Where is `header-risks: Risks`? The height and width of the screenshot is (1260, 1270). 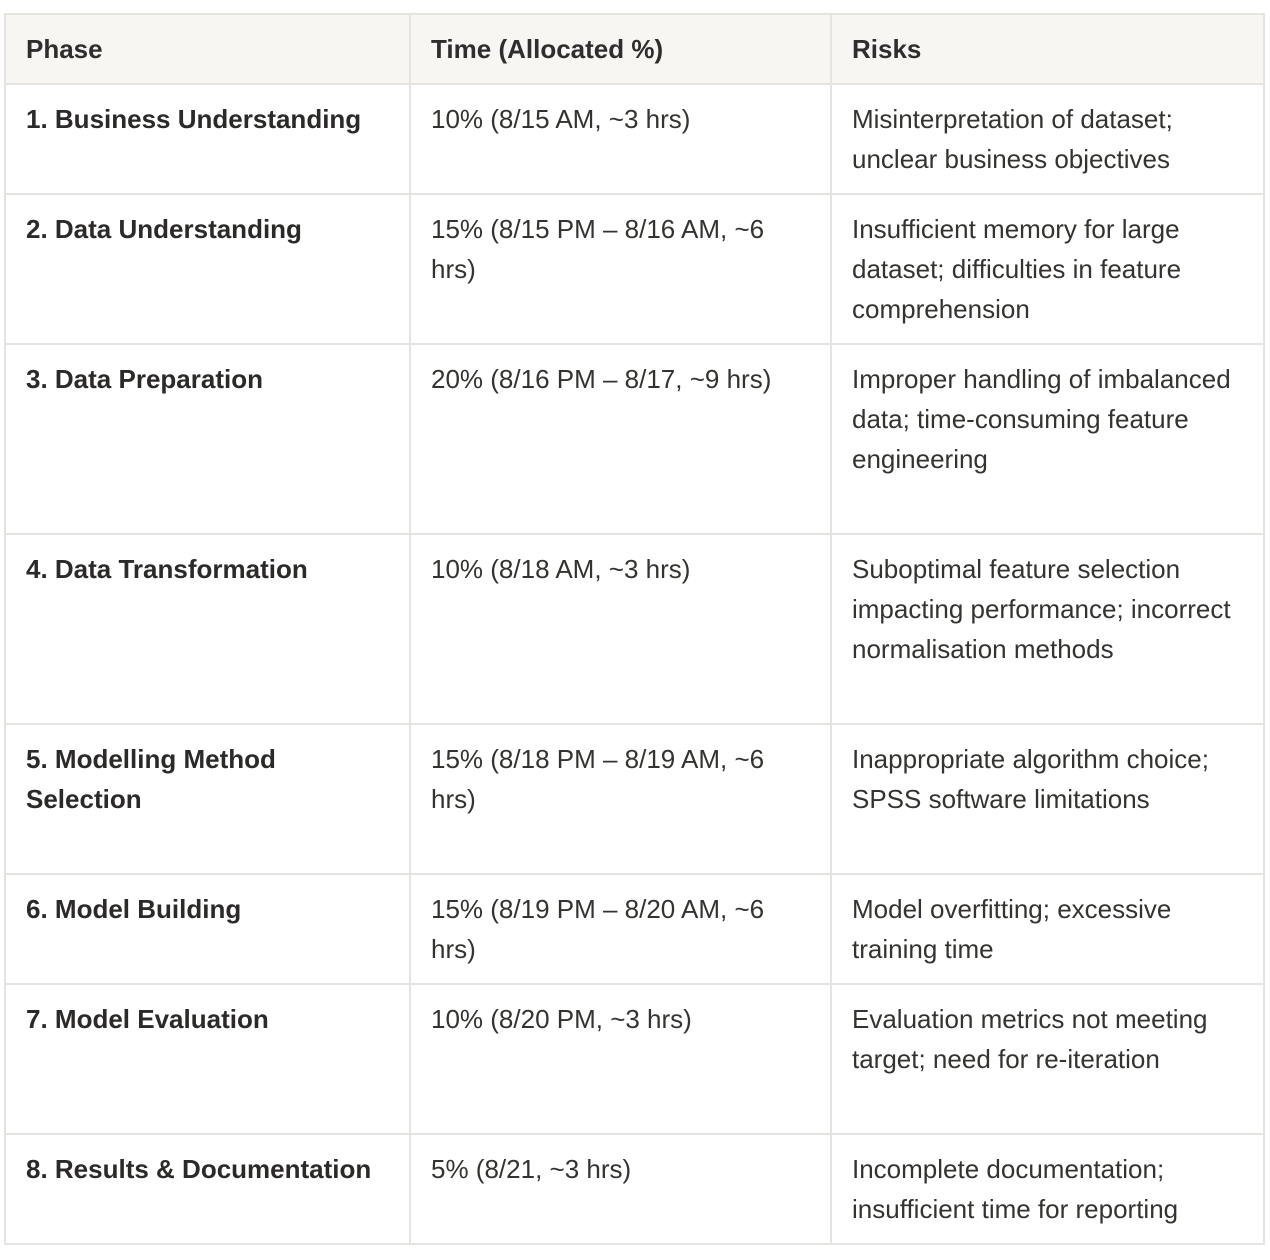 header-risks: Risks is located at coordinates (1047, 49).